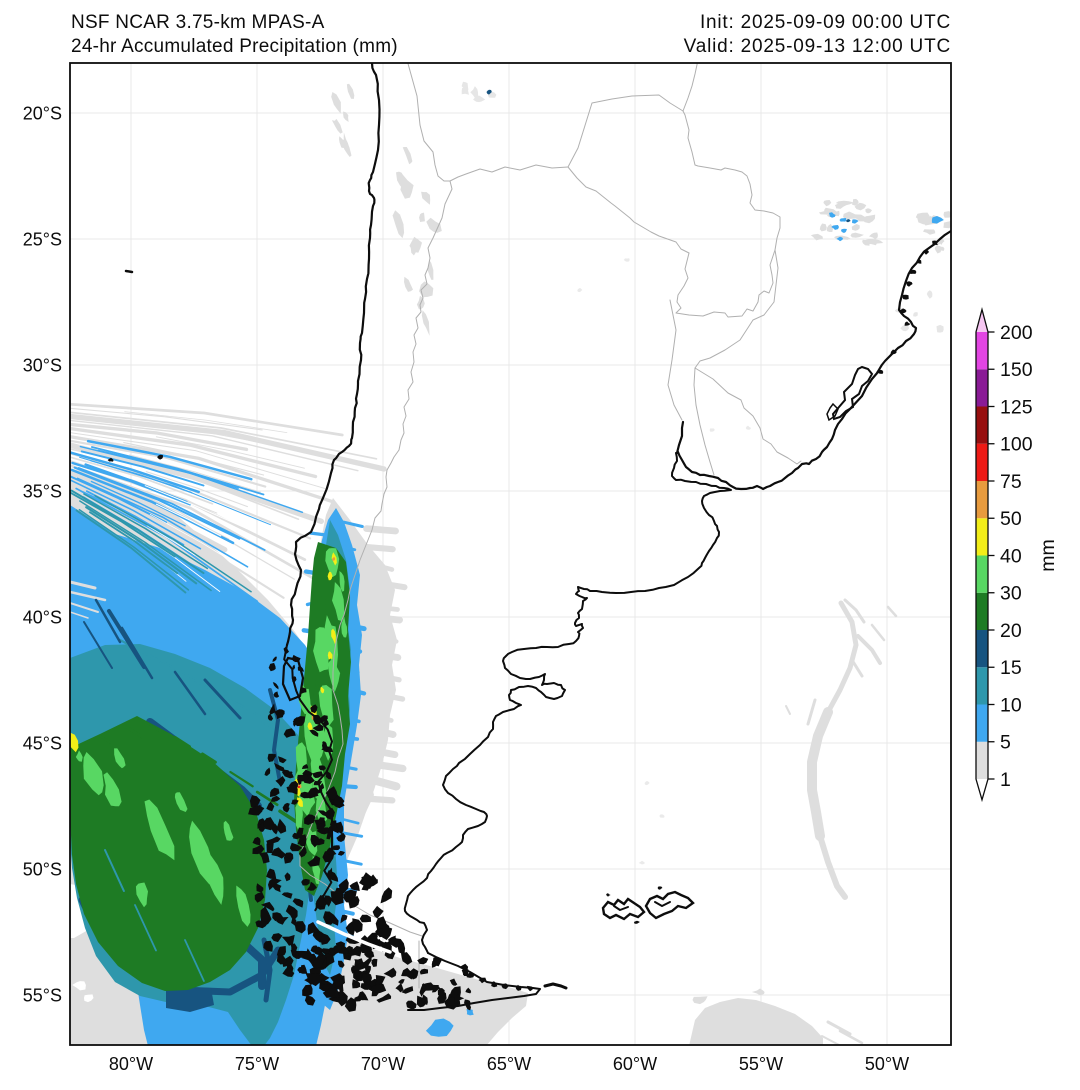 The width and height of the screenshot is (1080, 1090). I want to click on svg-text: Init: 2025-09-09 00:00 UTC, so click(825, 22).